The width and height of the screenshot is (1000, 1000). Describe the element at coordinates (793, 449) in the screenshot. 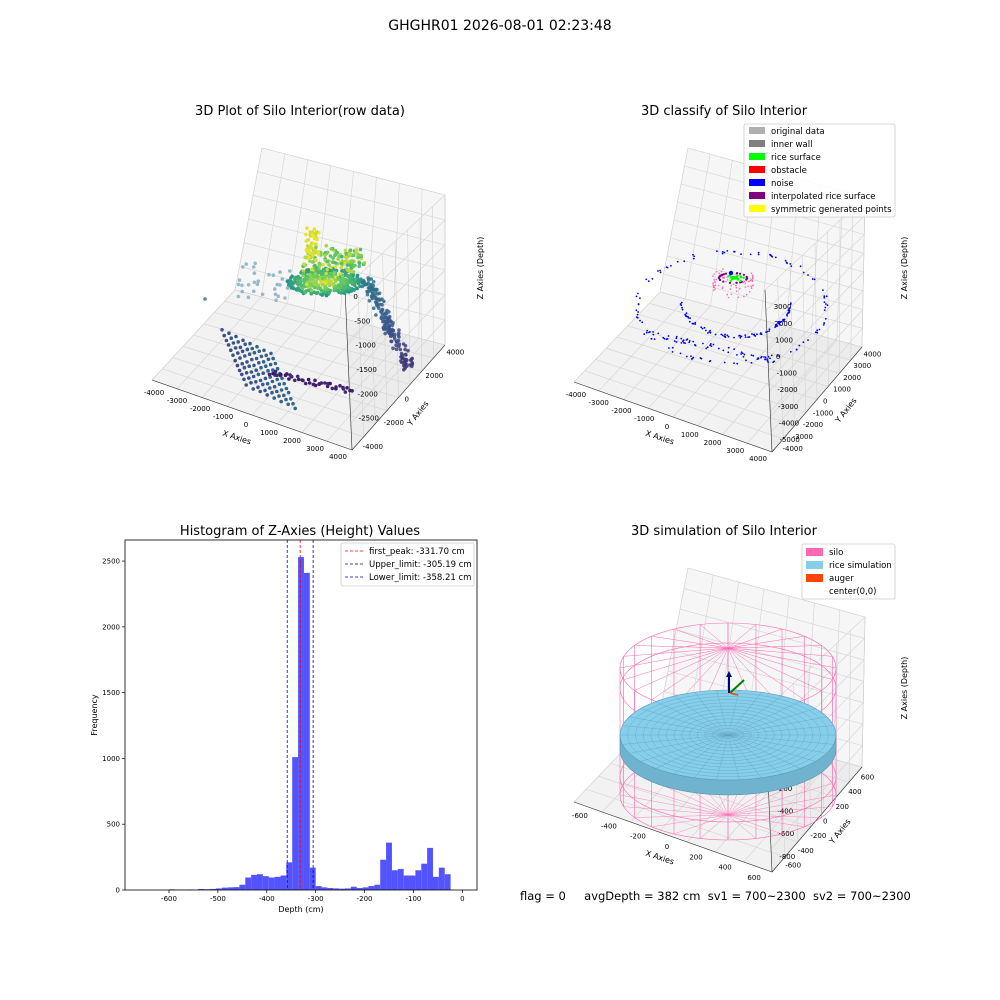

I see `y-tick-label: -4000` at that location.